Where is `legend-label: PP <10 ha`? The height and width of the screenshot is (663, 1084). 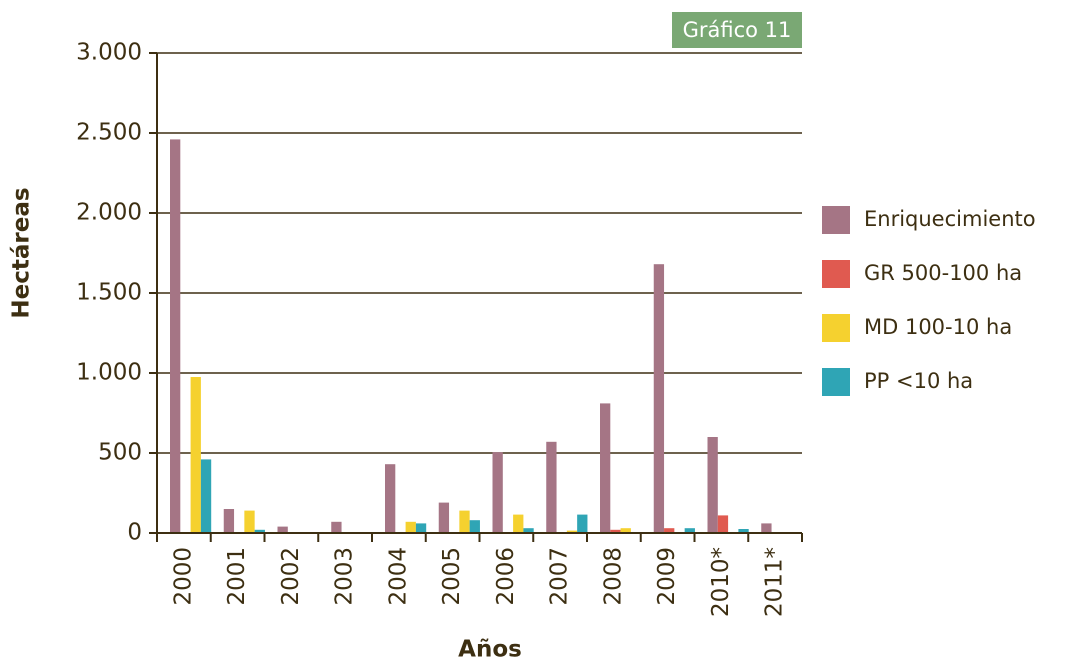 legend-label: PP <10 ha is located at coordinates (918, 381).